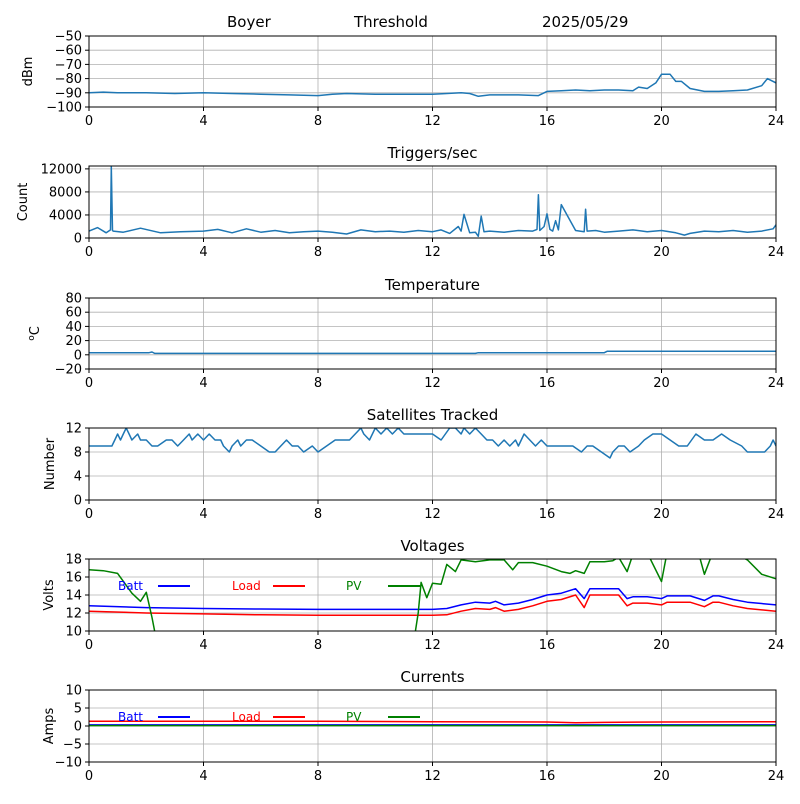 The height and width of the screenshot is (804, 800). I want to click on panel-4-legend-label: PV, so click(354, 586).